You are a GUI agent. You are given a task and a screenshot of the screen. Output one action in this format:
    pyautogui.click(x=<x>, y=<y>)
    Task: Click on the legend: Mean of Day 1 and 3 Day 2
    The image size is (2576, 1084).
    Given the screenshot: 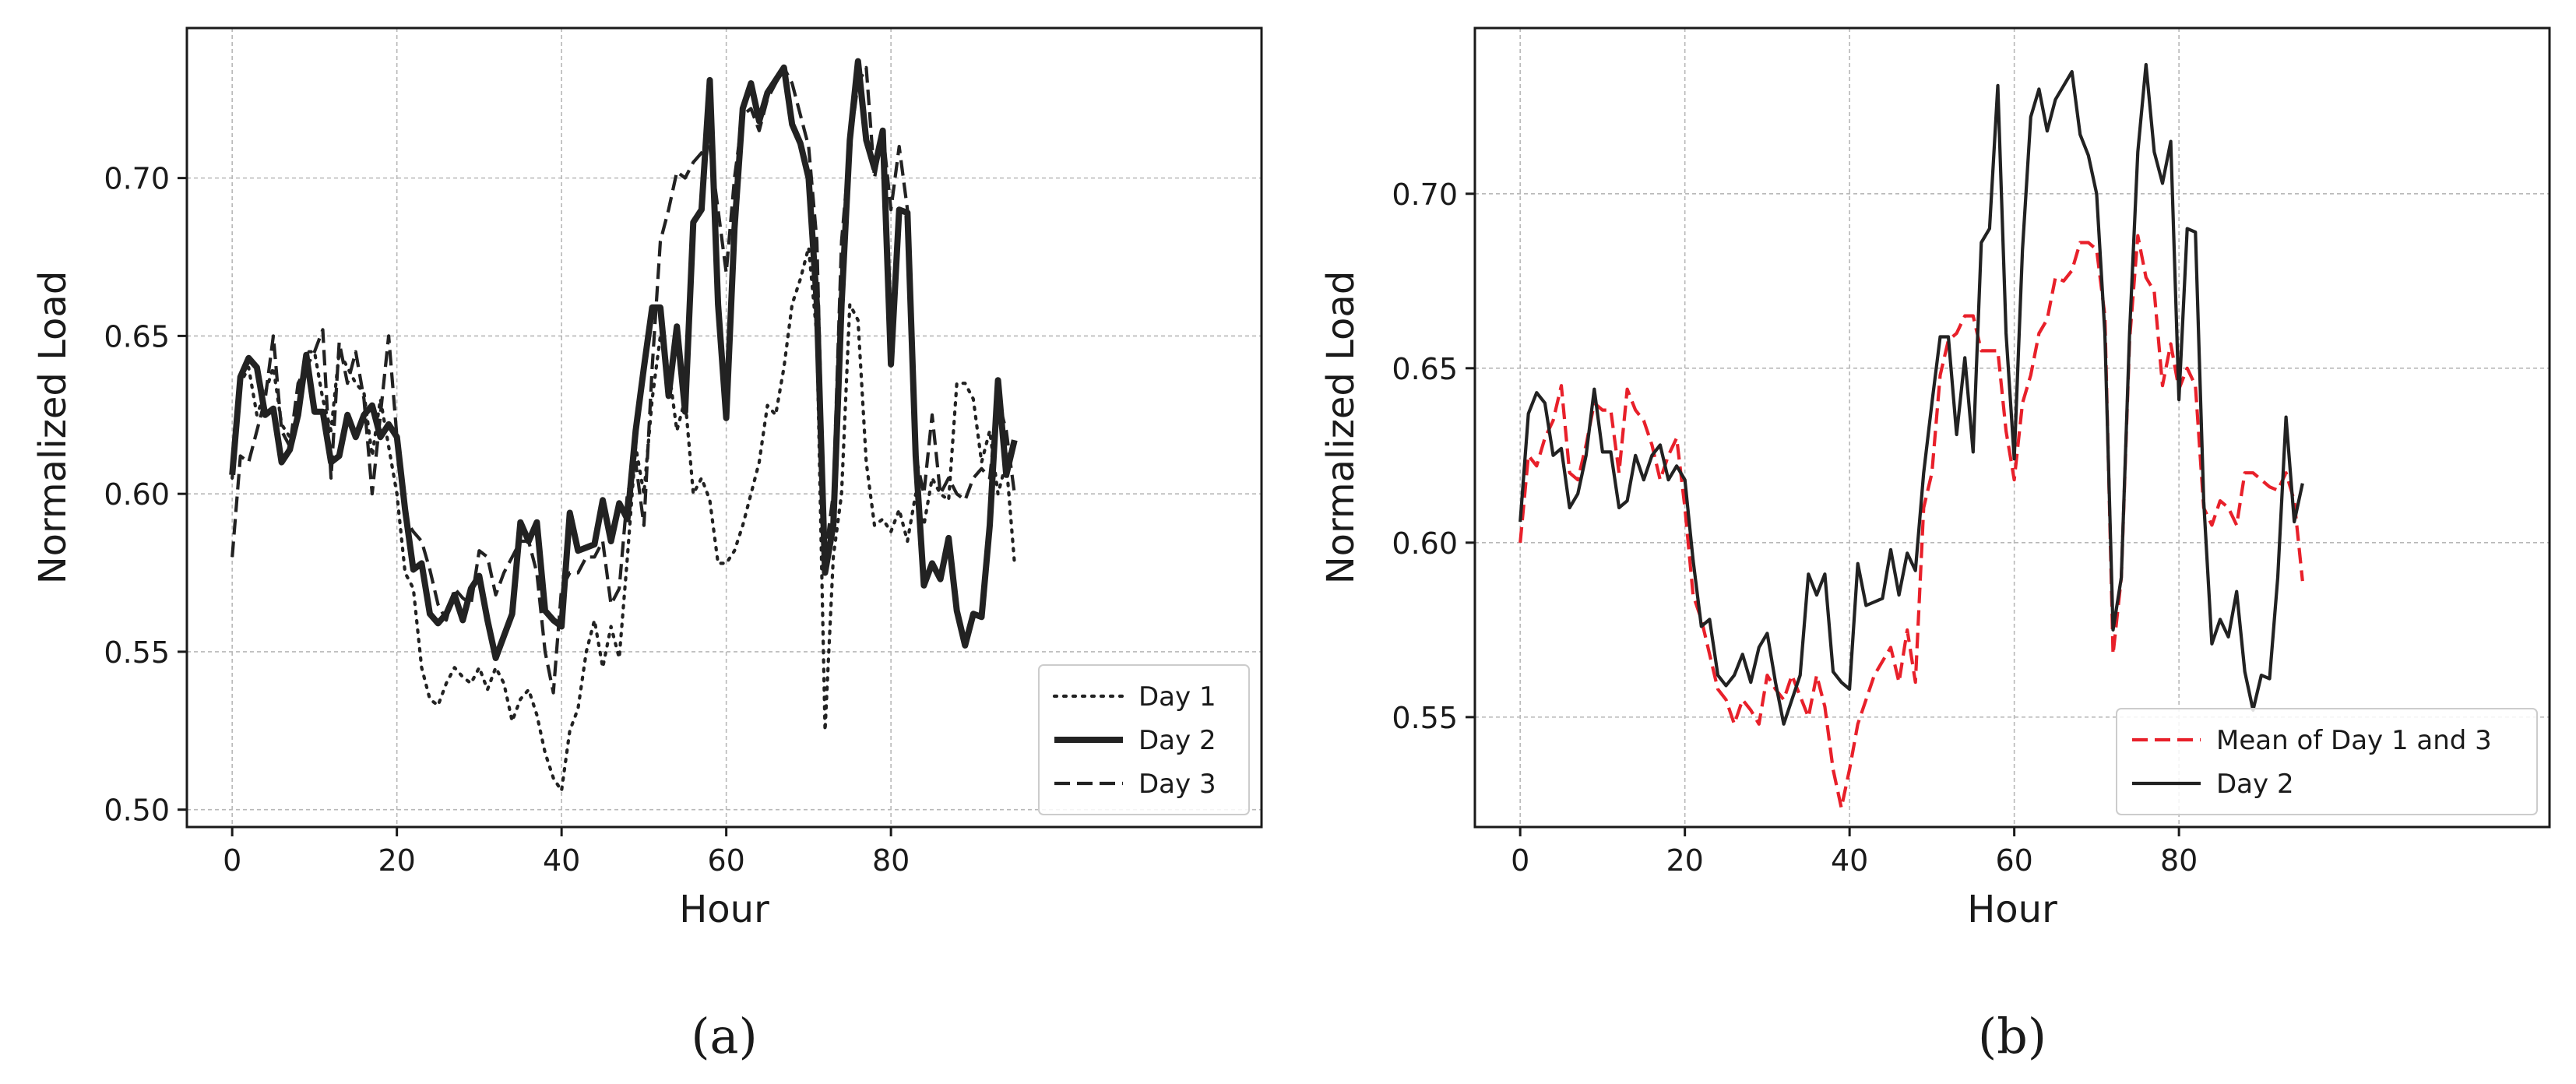 What is the action you would take?
    pyautogui.click(x=2327, y=761)
    